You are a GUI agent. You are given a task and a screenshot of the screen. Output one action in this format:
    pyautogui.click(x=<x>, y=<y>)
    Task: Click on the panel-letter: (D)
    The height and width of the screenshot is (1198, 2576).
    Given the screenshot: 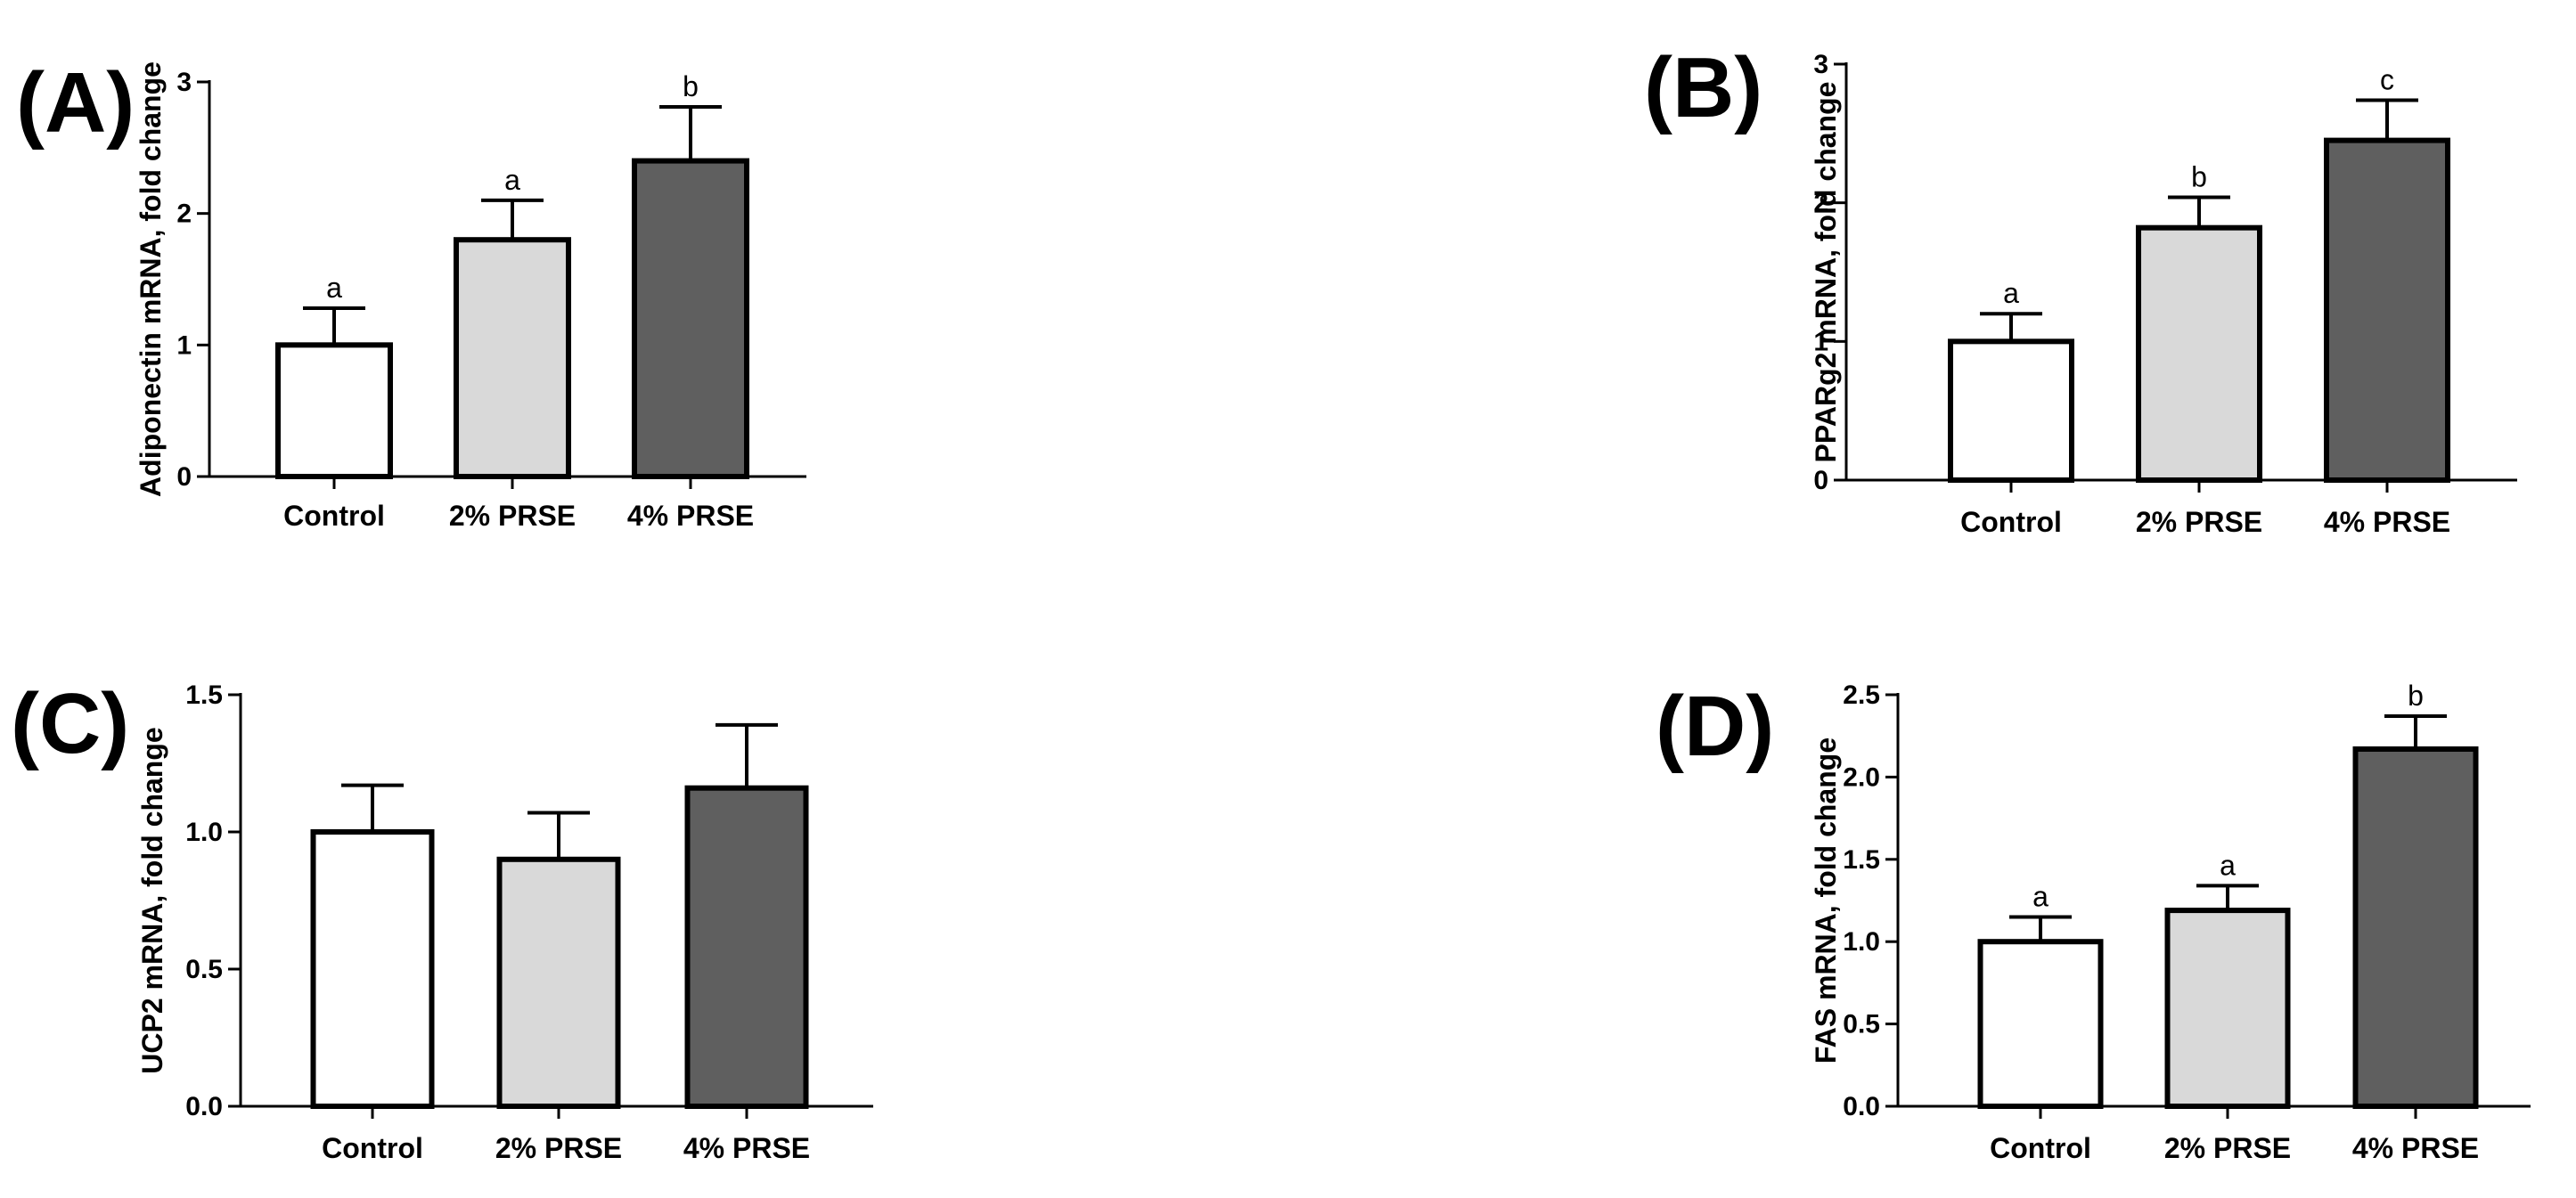 What is the action you would take?
    pyautogui.click(x=1715, y=726)
    